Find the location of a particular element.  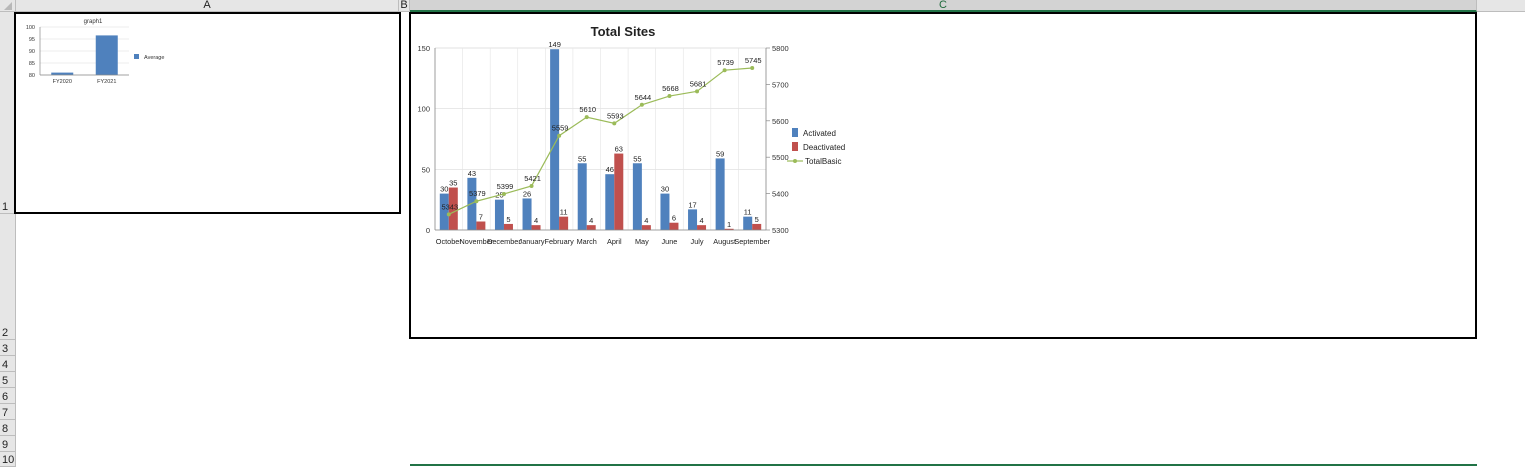

total-sites-left-axis: 0 50 100 150 is located at coordinates (426, 139).